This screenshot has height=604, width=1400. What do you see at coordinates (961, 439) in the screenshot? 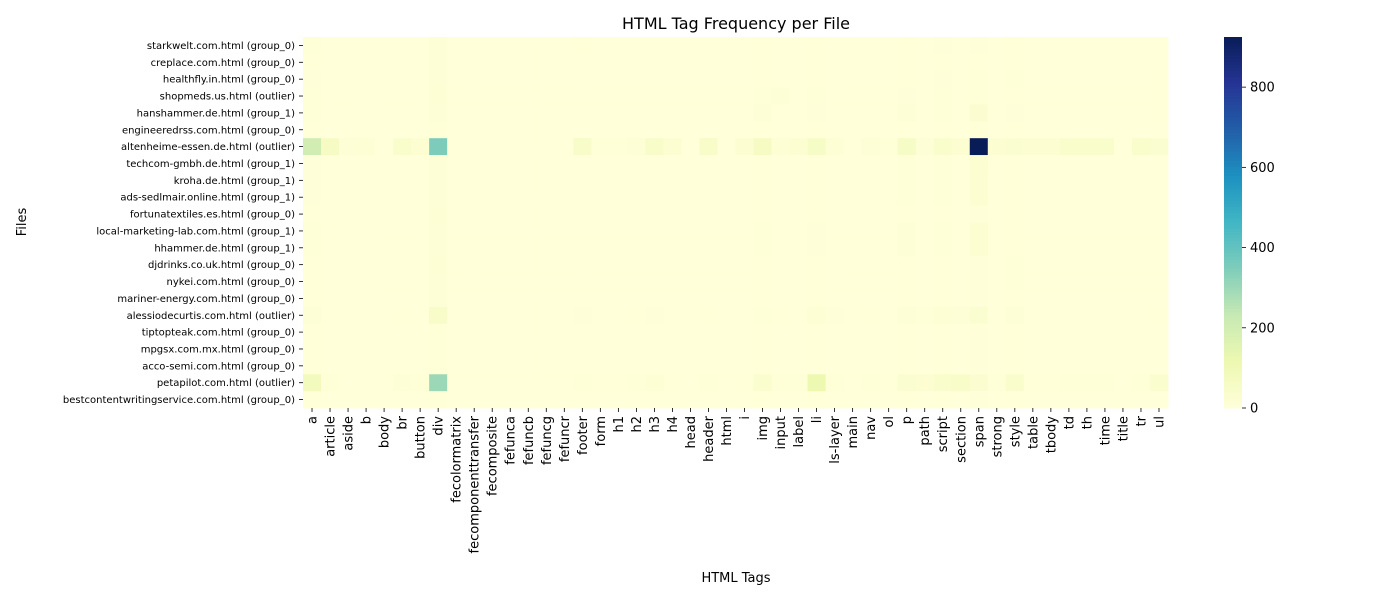
I see `x-tick-label: section` at bounding box center [961, 439].